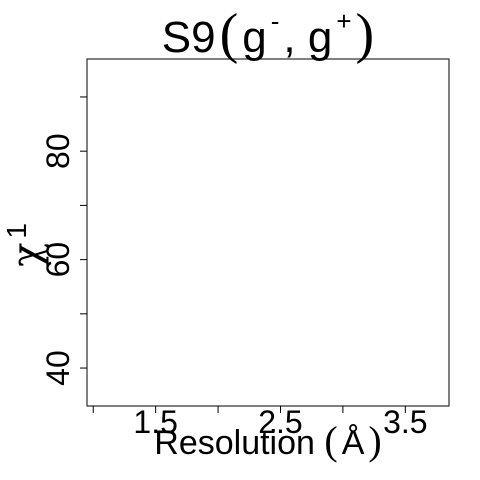 The height and width of the screenshot is (480, 480). Describe the element at coordinates (365, 34) in the screenshot. I see `title-close-paren: )` at that location.